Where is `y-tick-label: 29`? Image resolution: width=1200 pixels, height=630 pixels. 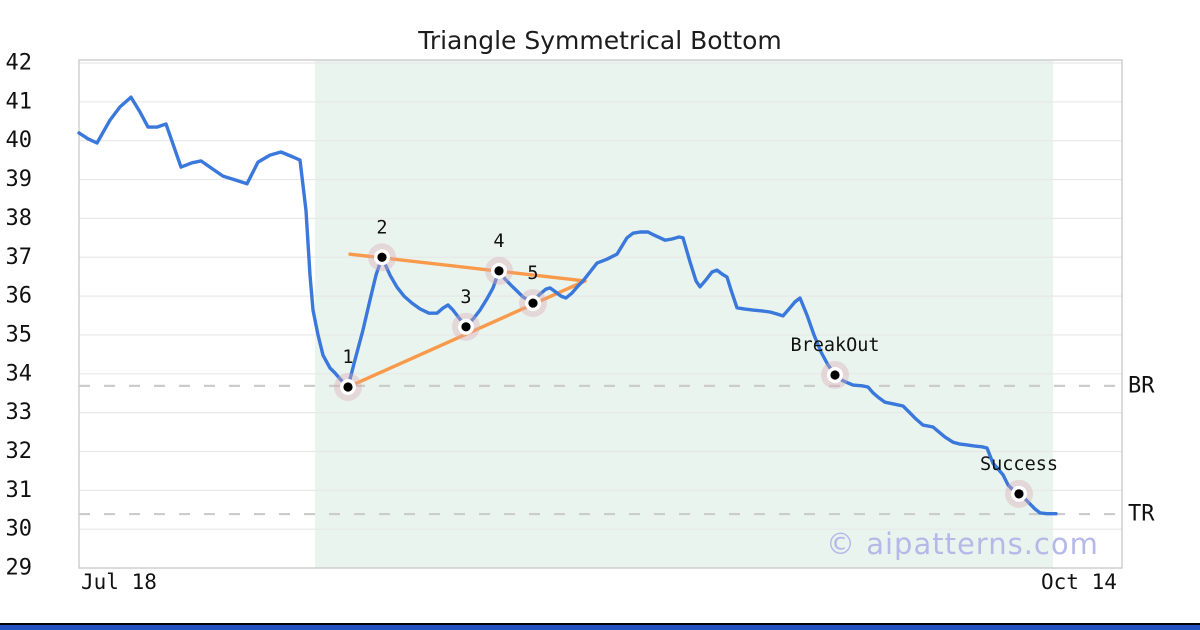 y-tick-label: 29 is located at coordinates (19, 568).